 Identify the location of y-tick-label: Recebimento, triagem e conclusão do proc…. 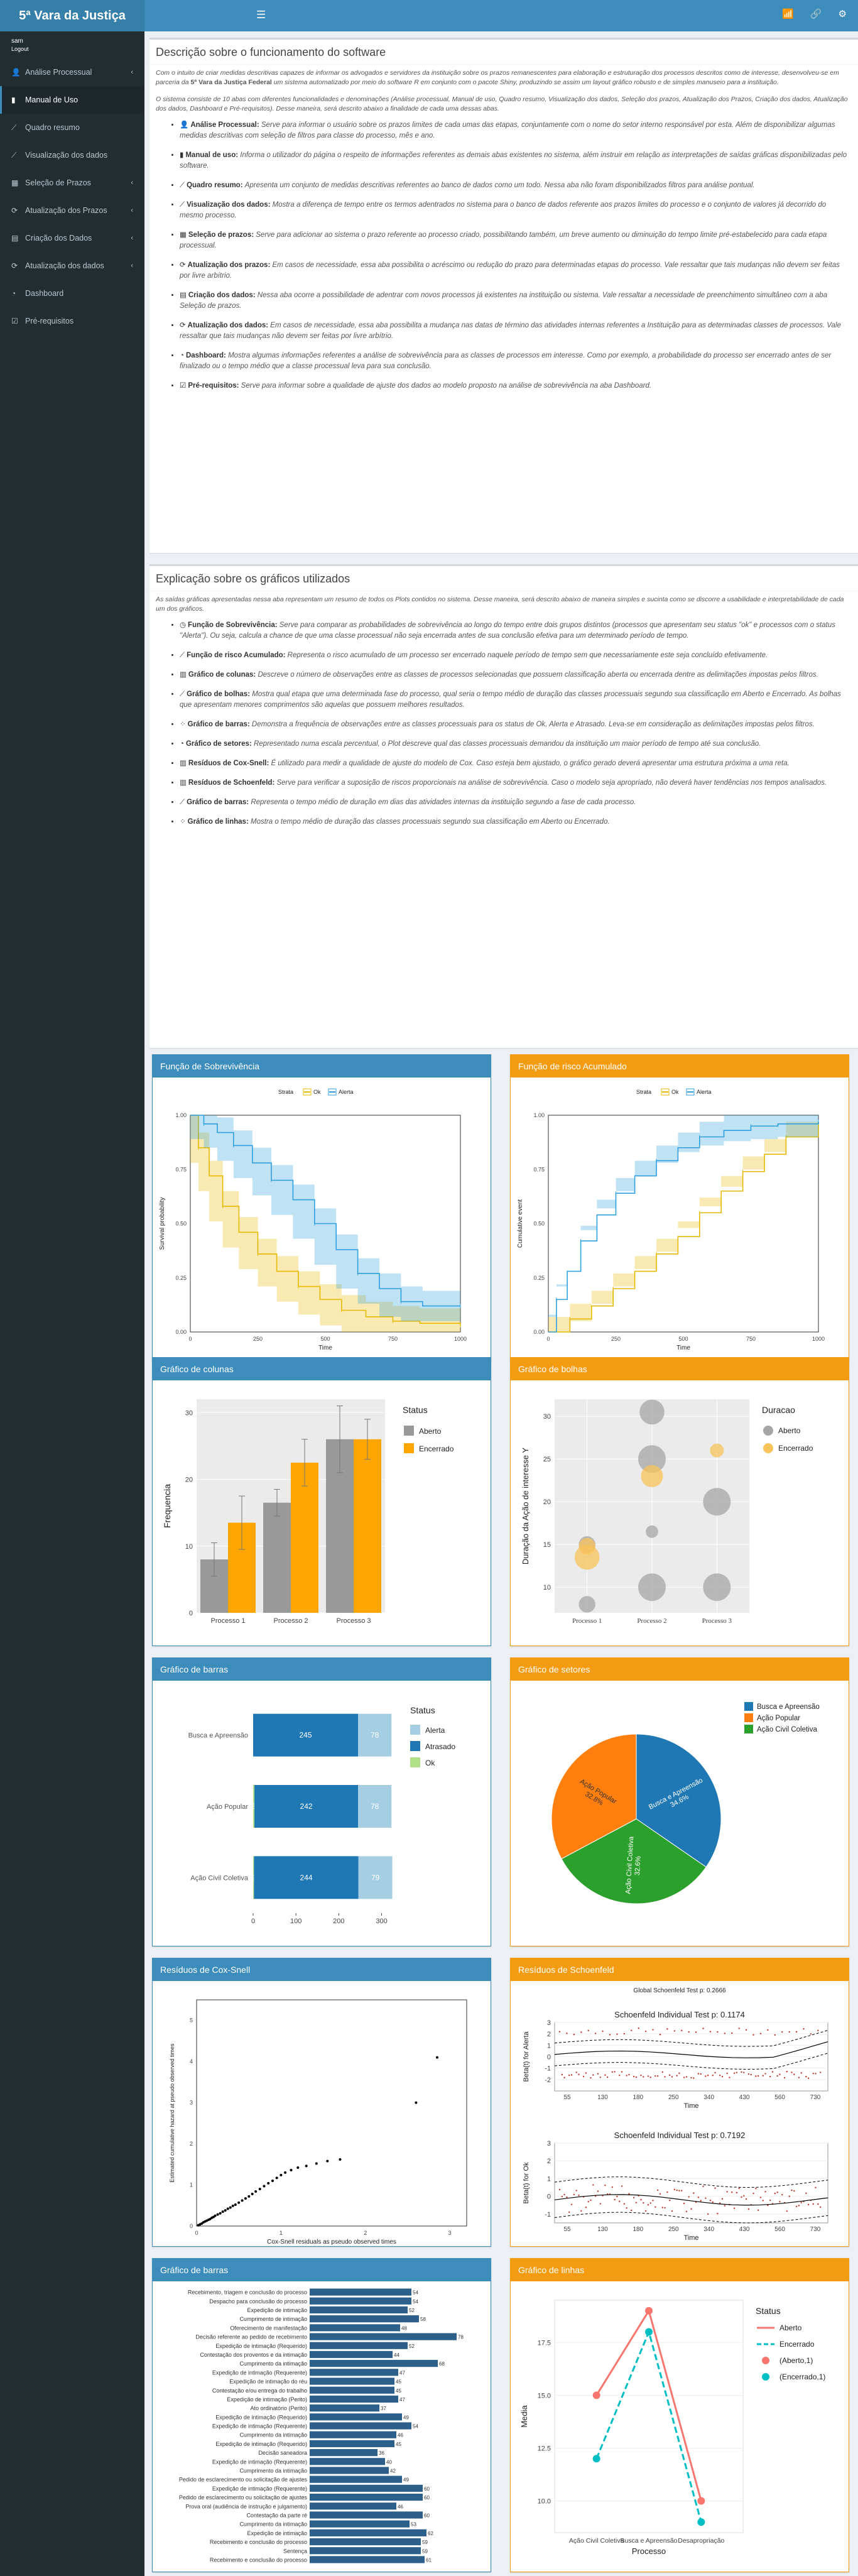
(248, 2292).